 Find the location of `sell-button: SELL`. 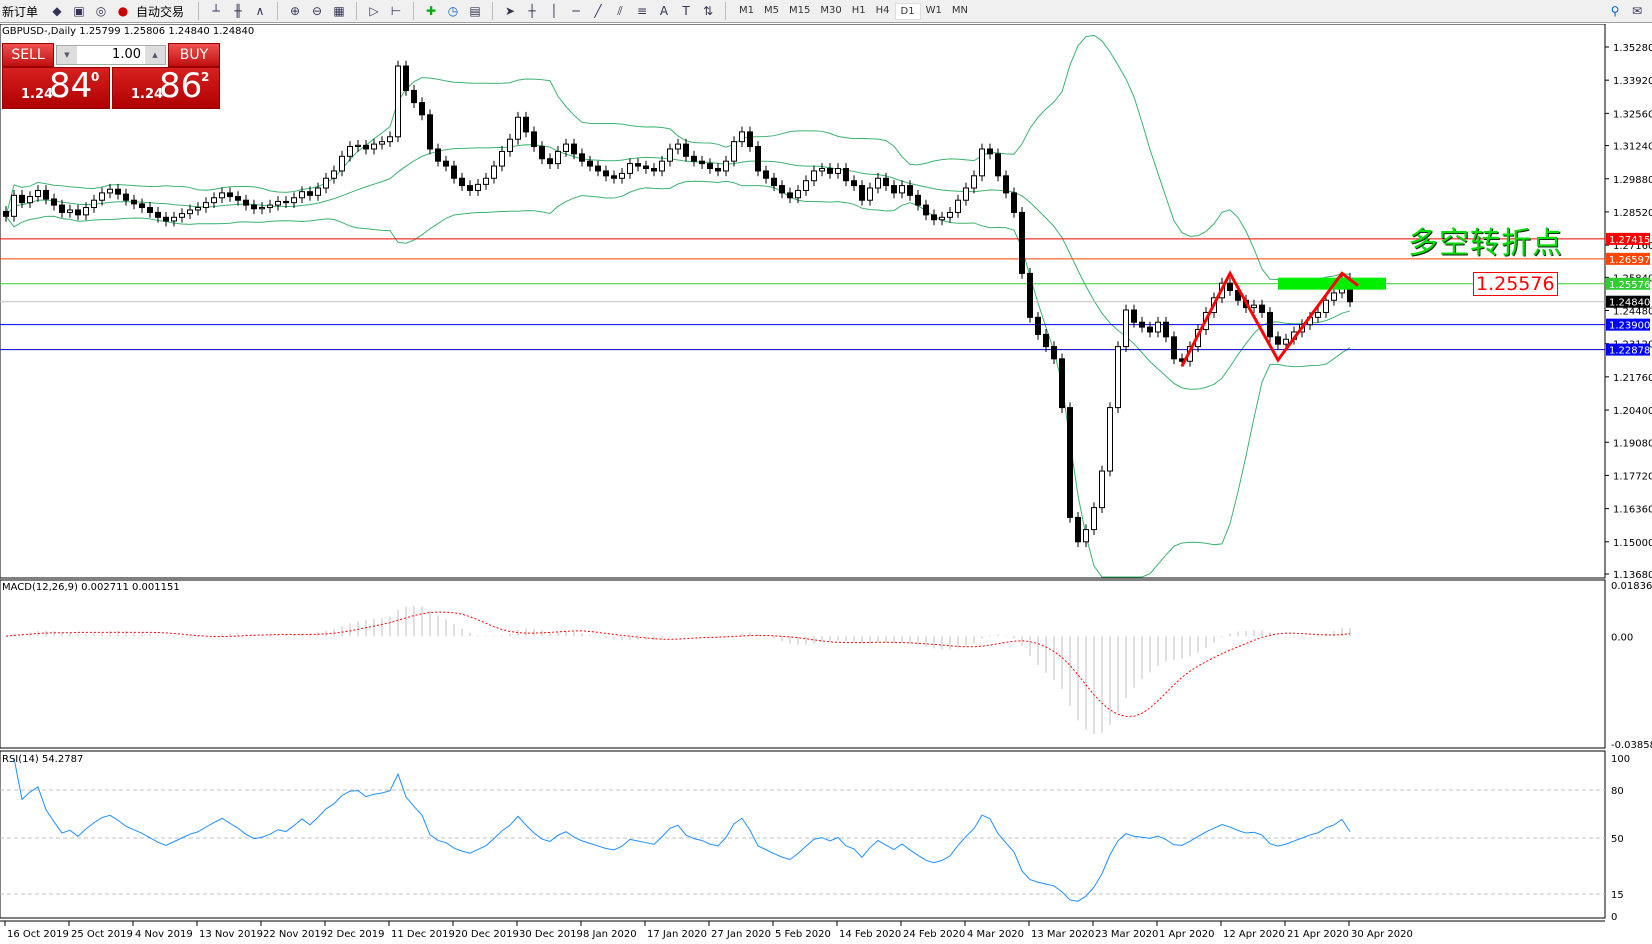

sell-button: SELL is located at coordinates (28, 55).